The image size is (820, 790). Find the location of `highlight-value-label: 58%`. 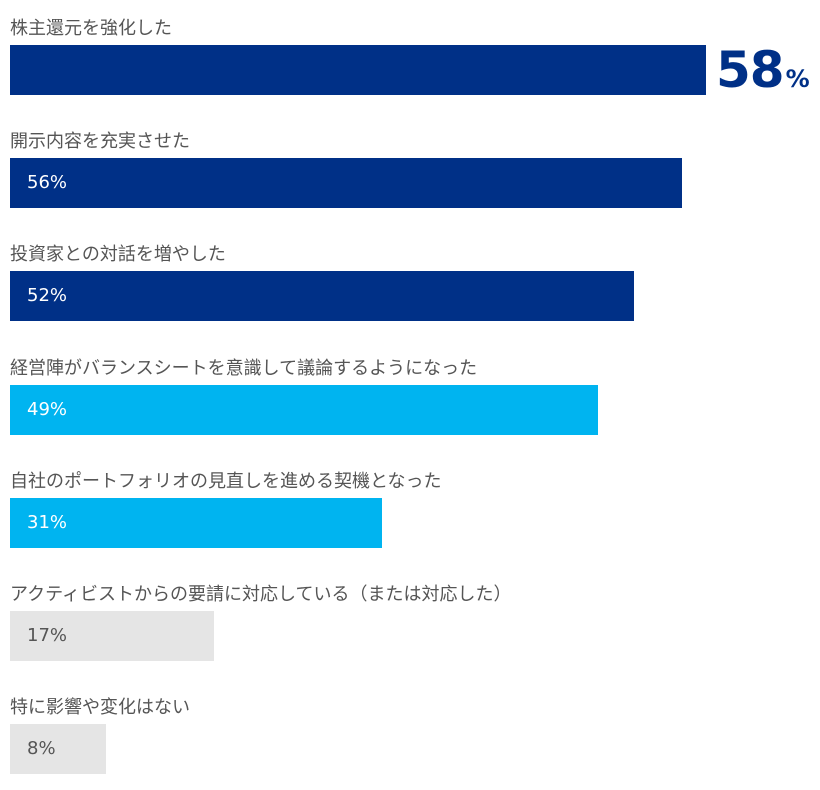

highlight-value-label: 58% is located at coordinates (763, 70).